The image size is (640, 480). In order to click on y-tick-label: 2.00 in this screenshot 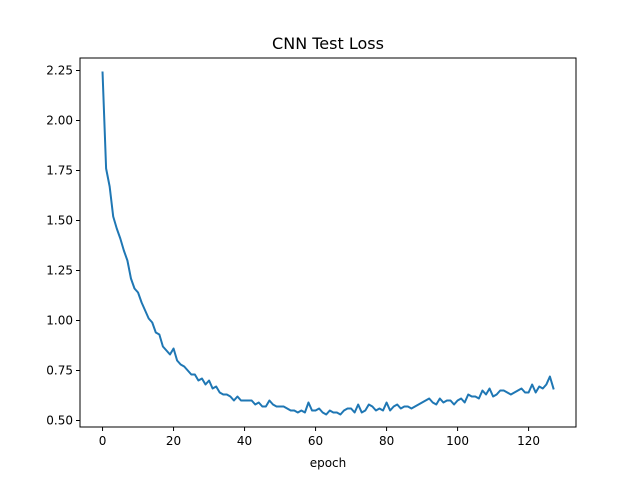, I will do `click(59, 121)`.